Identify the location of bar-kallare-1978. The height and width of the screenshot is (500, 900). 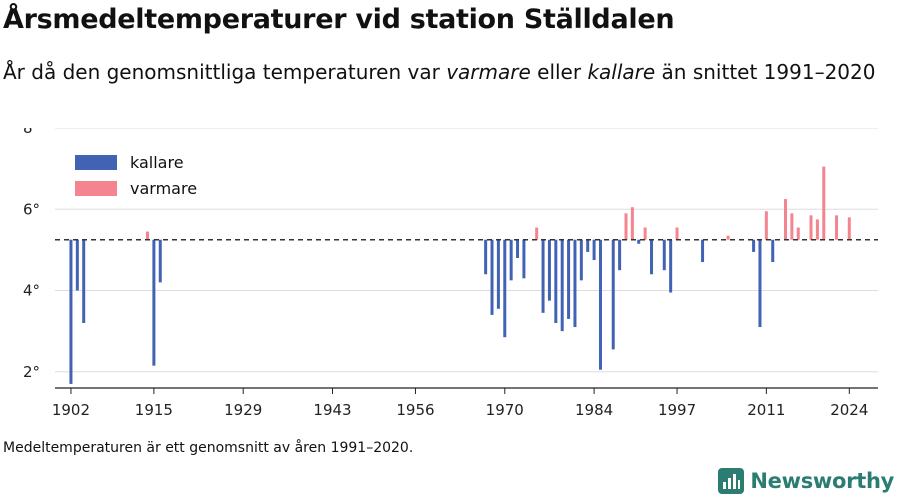
(556, 281).